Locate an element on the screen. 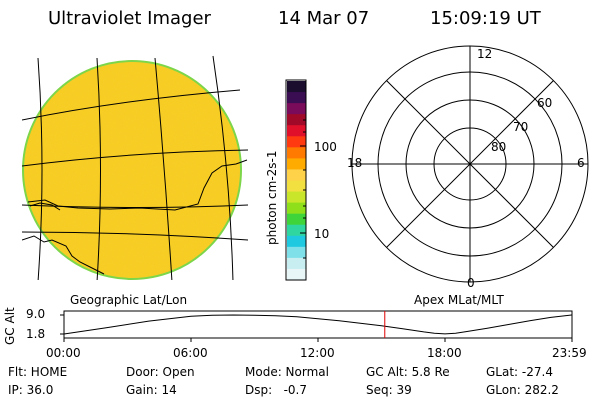 This screenshot has width=600, height=400. altitude-y-tick: 1.8 is located at coordinates (36, 334).